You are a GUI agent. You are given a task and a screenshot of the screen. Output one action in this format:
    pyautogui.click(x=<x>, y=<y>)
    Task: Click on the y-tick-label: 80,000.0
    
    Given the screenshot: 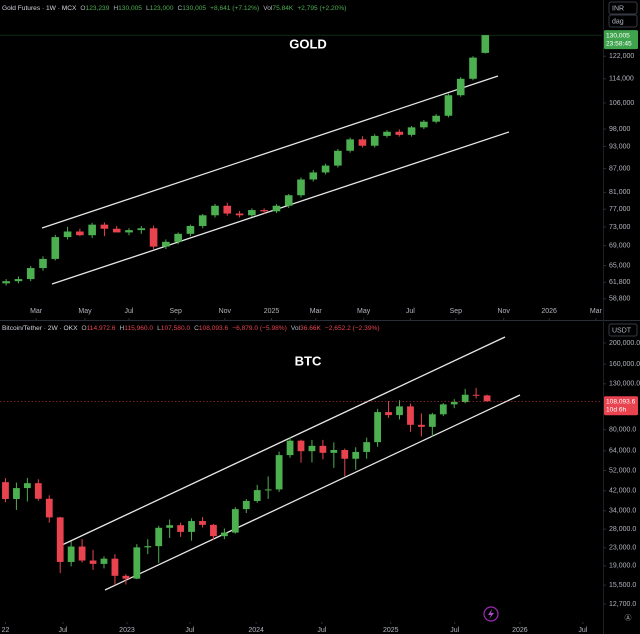 What is the action you would take?
    pyautogui.click(x=622, y=430)
    